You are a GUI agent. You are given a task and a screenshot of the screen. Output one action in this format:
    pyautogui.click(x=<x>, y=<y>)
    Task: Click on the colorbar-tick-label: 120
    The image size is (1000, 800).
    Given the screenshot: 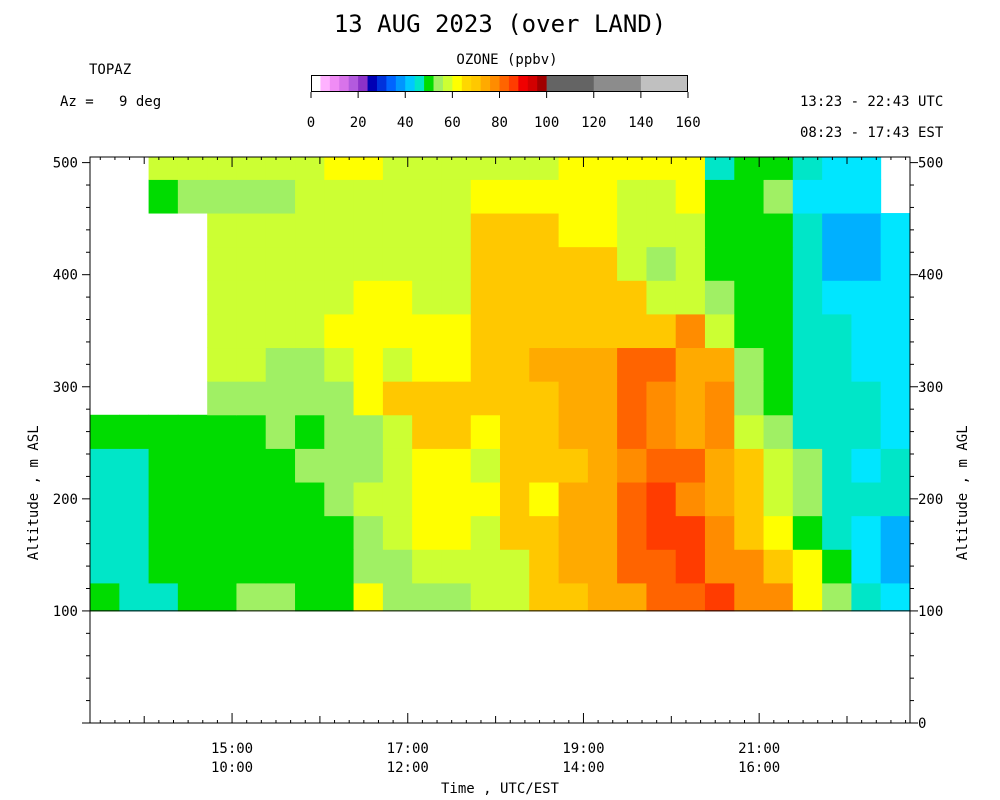 What is the action you would take?
    pyautogui.click(x=593, y=123)
    